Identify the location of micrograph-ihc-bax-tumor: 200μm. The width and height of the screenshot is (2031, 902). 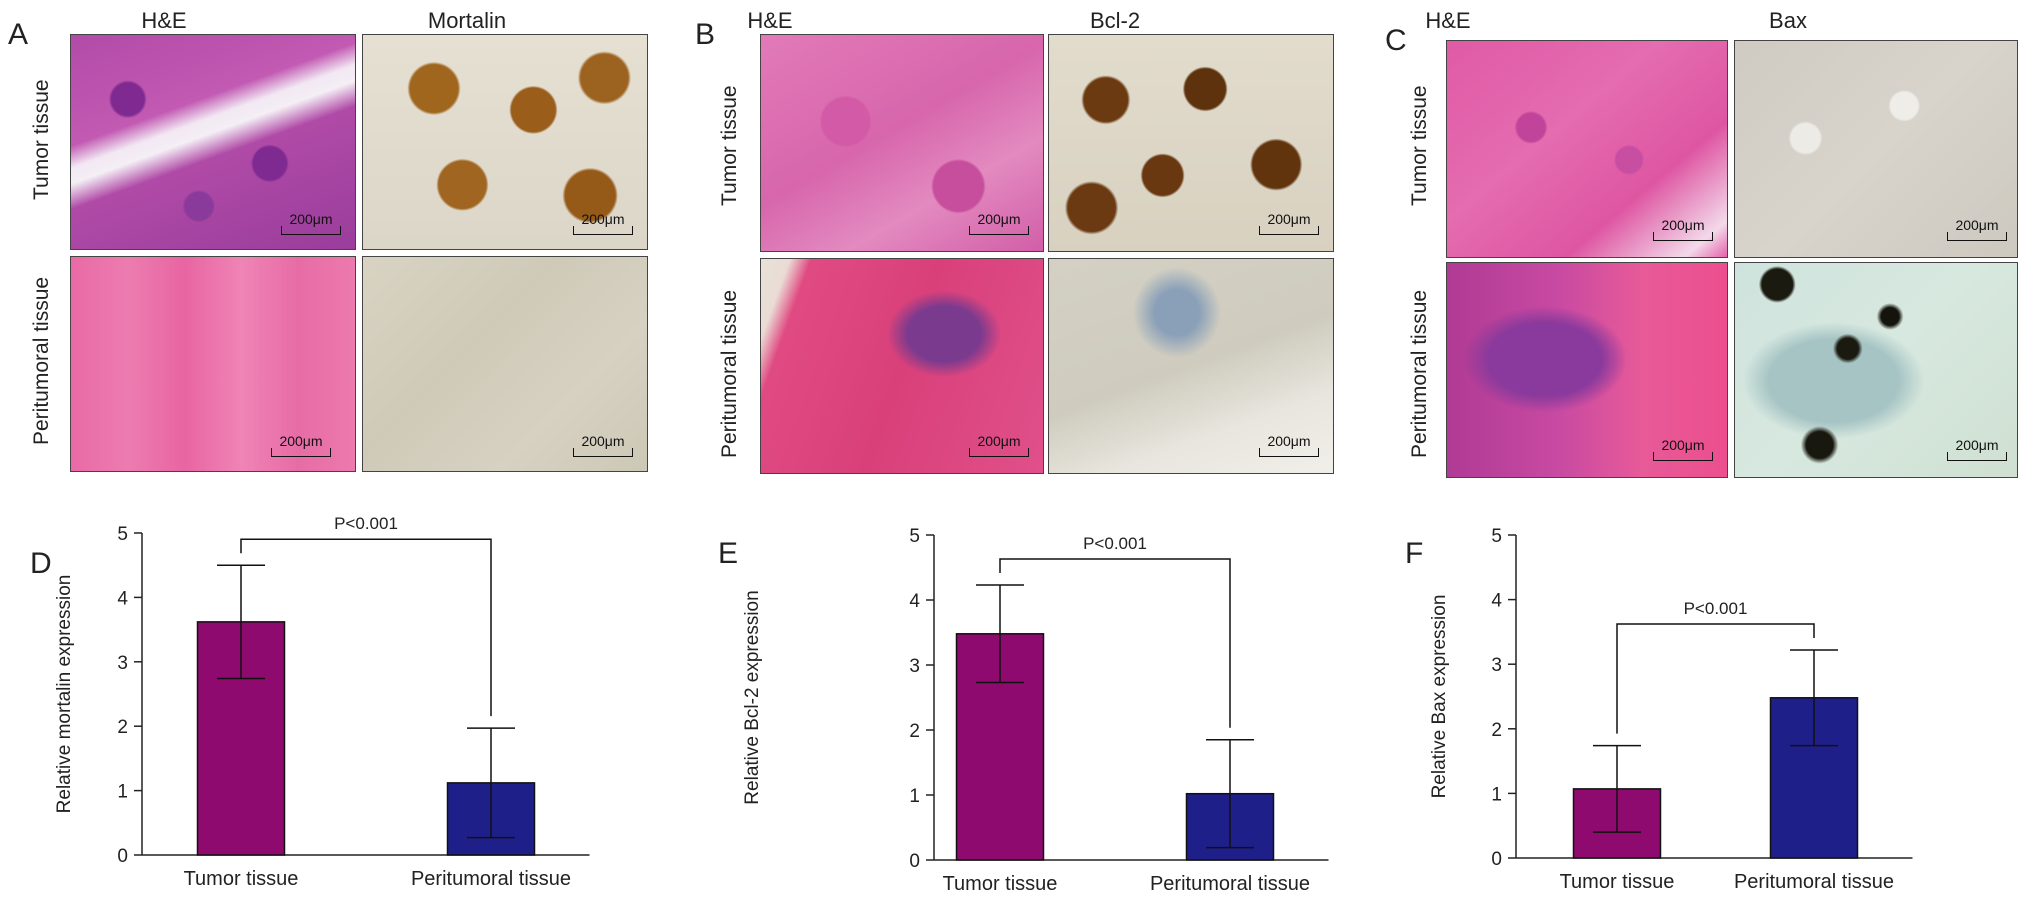
(1876, 149).